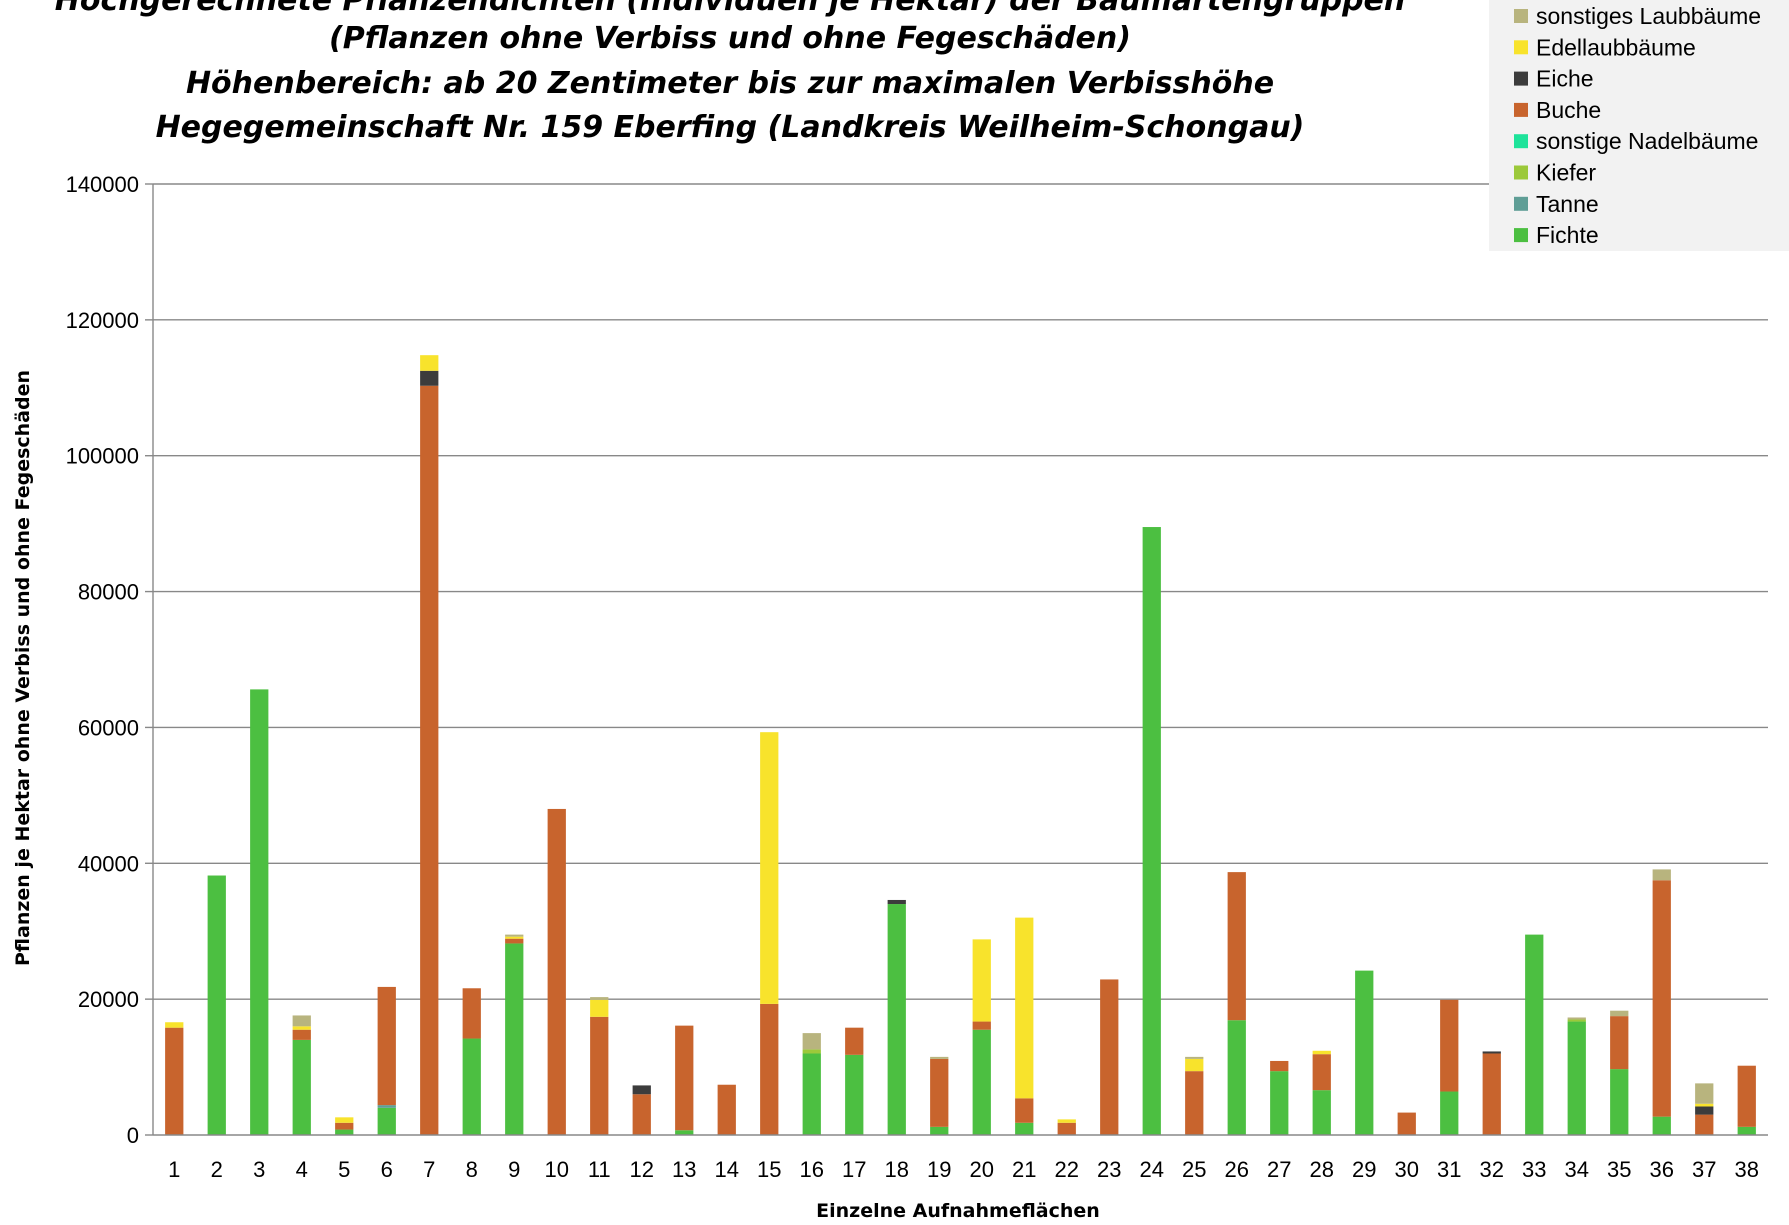  Describe the element at coordinates (939, 1169) in the screenshot. I see `x-tick-label: 19` at that location.